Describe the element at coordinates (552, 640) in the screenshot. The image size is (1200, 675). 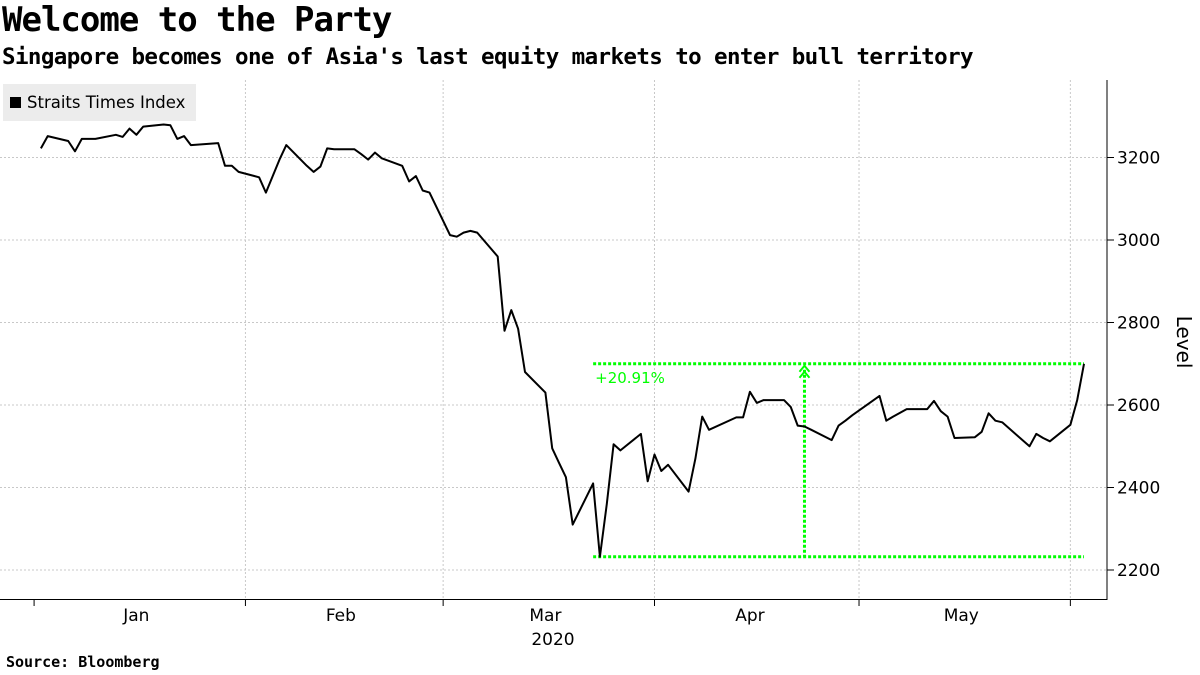
I see `x-year-label: 2020` at that location.